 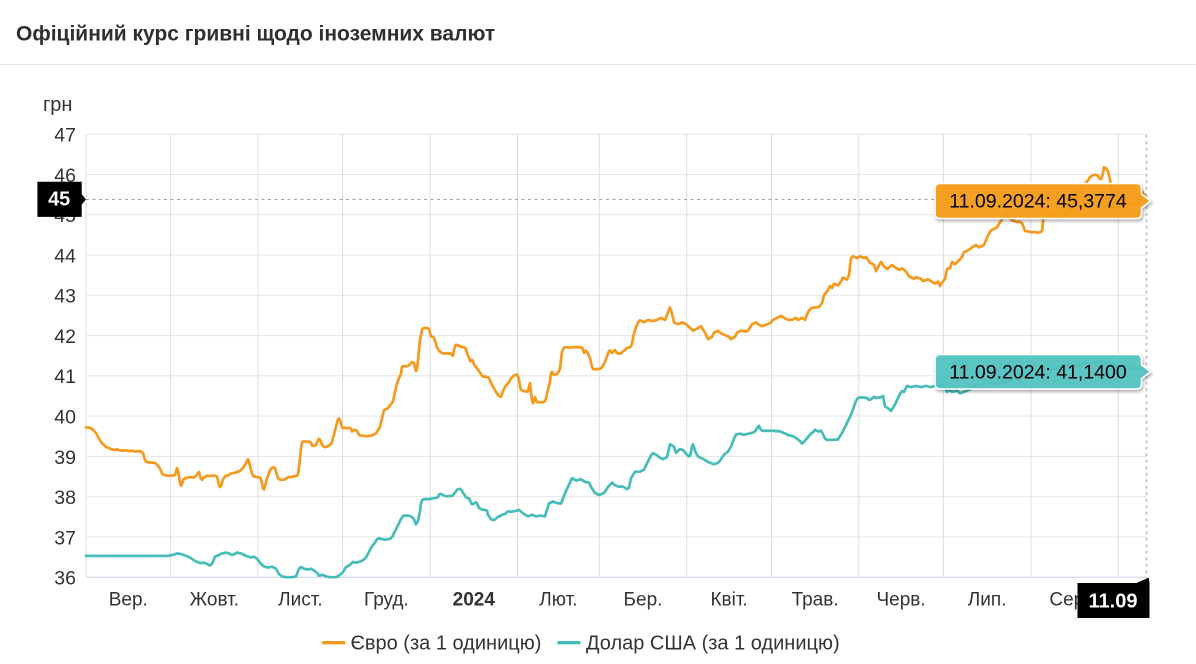 What do you see at coordinates (65, 256) in the screenshot?
I see `svg-text: 44` at bounding box center [65, 256].